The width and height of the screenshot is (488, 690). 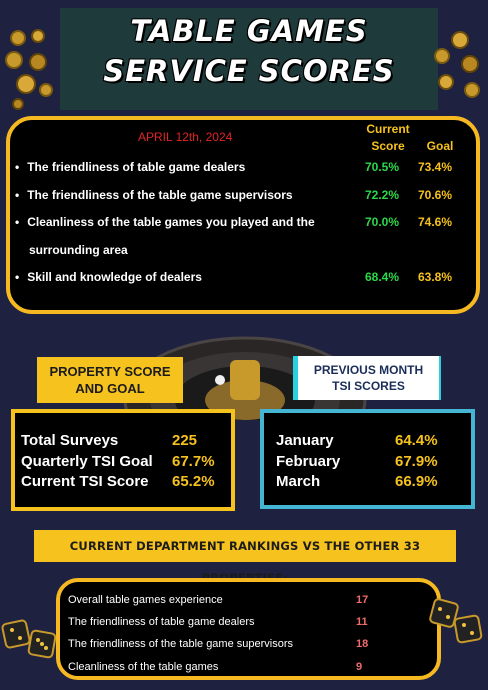 I want to click on property-row-label: Quarterly TSI Goal, so click(x=87, y=461).